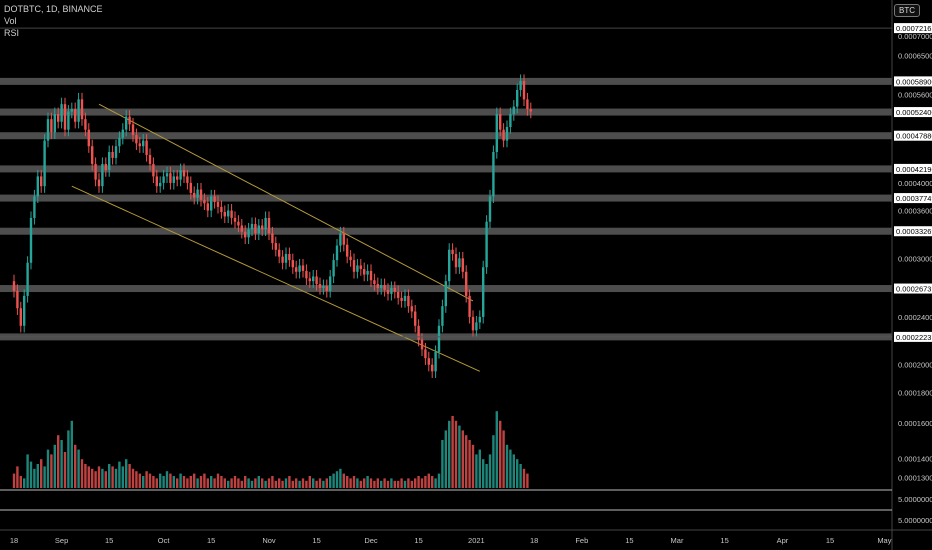 The width and height of the screenshot is (932, 550). I want to click on time-tick-label: 15, so click(316, 540).